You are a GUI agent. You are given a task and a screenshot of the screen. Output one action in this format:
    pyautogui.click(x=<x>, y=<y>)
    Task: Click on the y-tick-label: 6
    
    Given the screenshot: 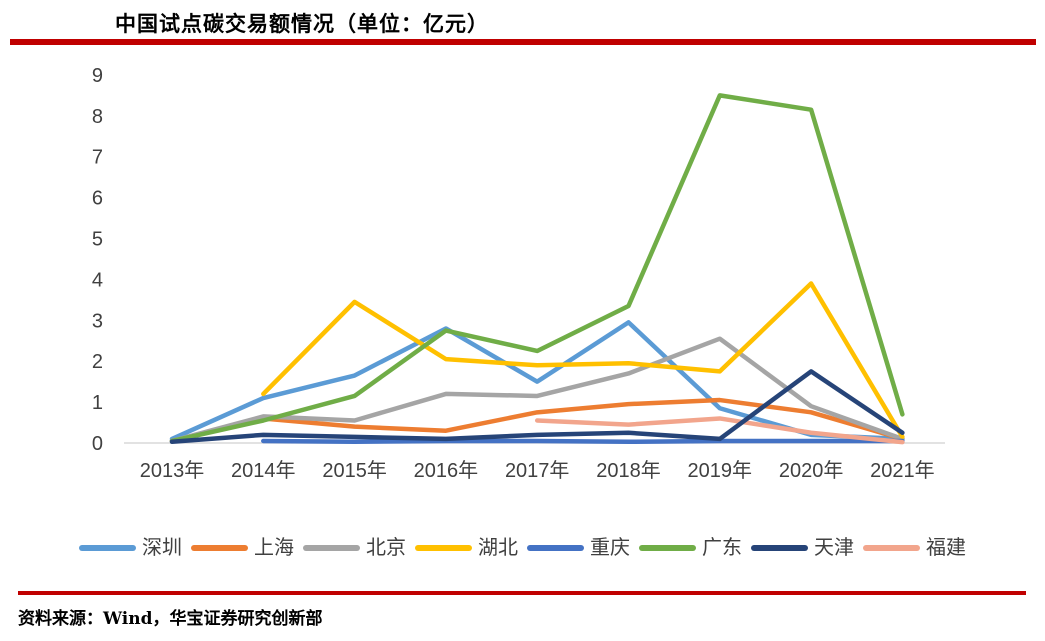 What is the action you would take?
    pyautogui.click(x=97, y=199)
    